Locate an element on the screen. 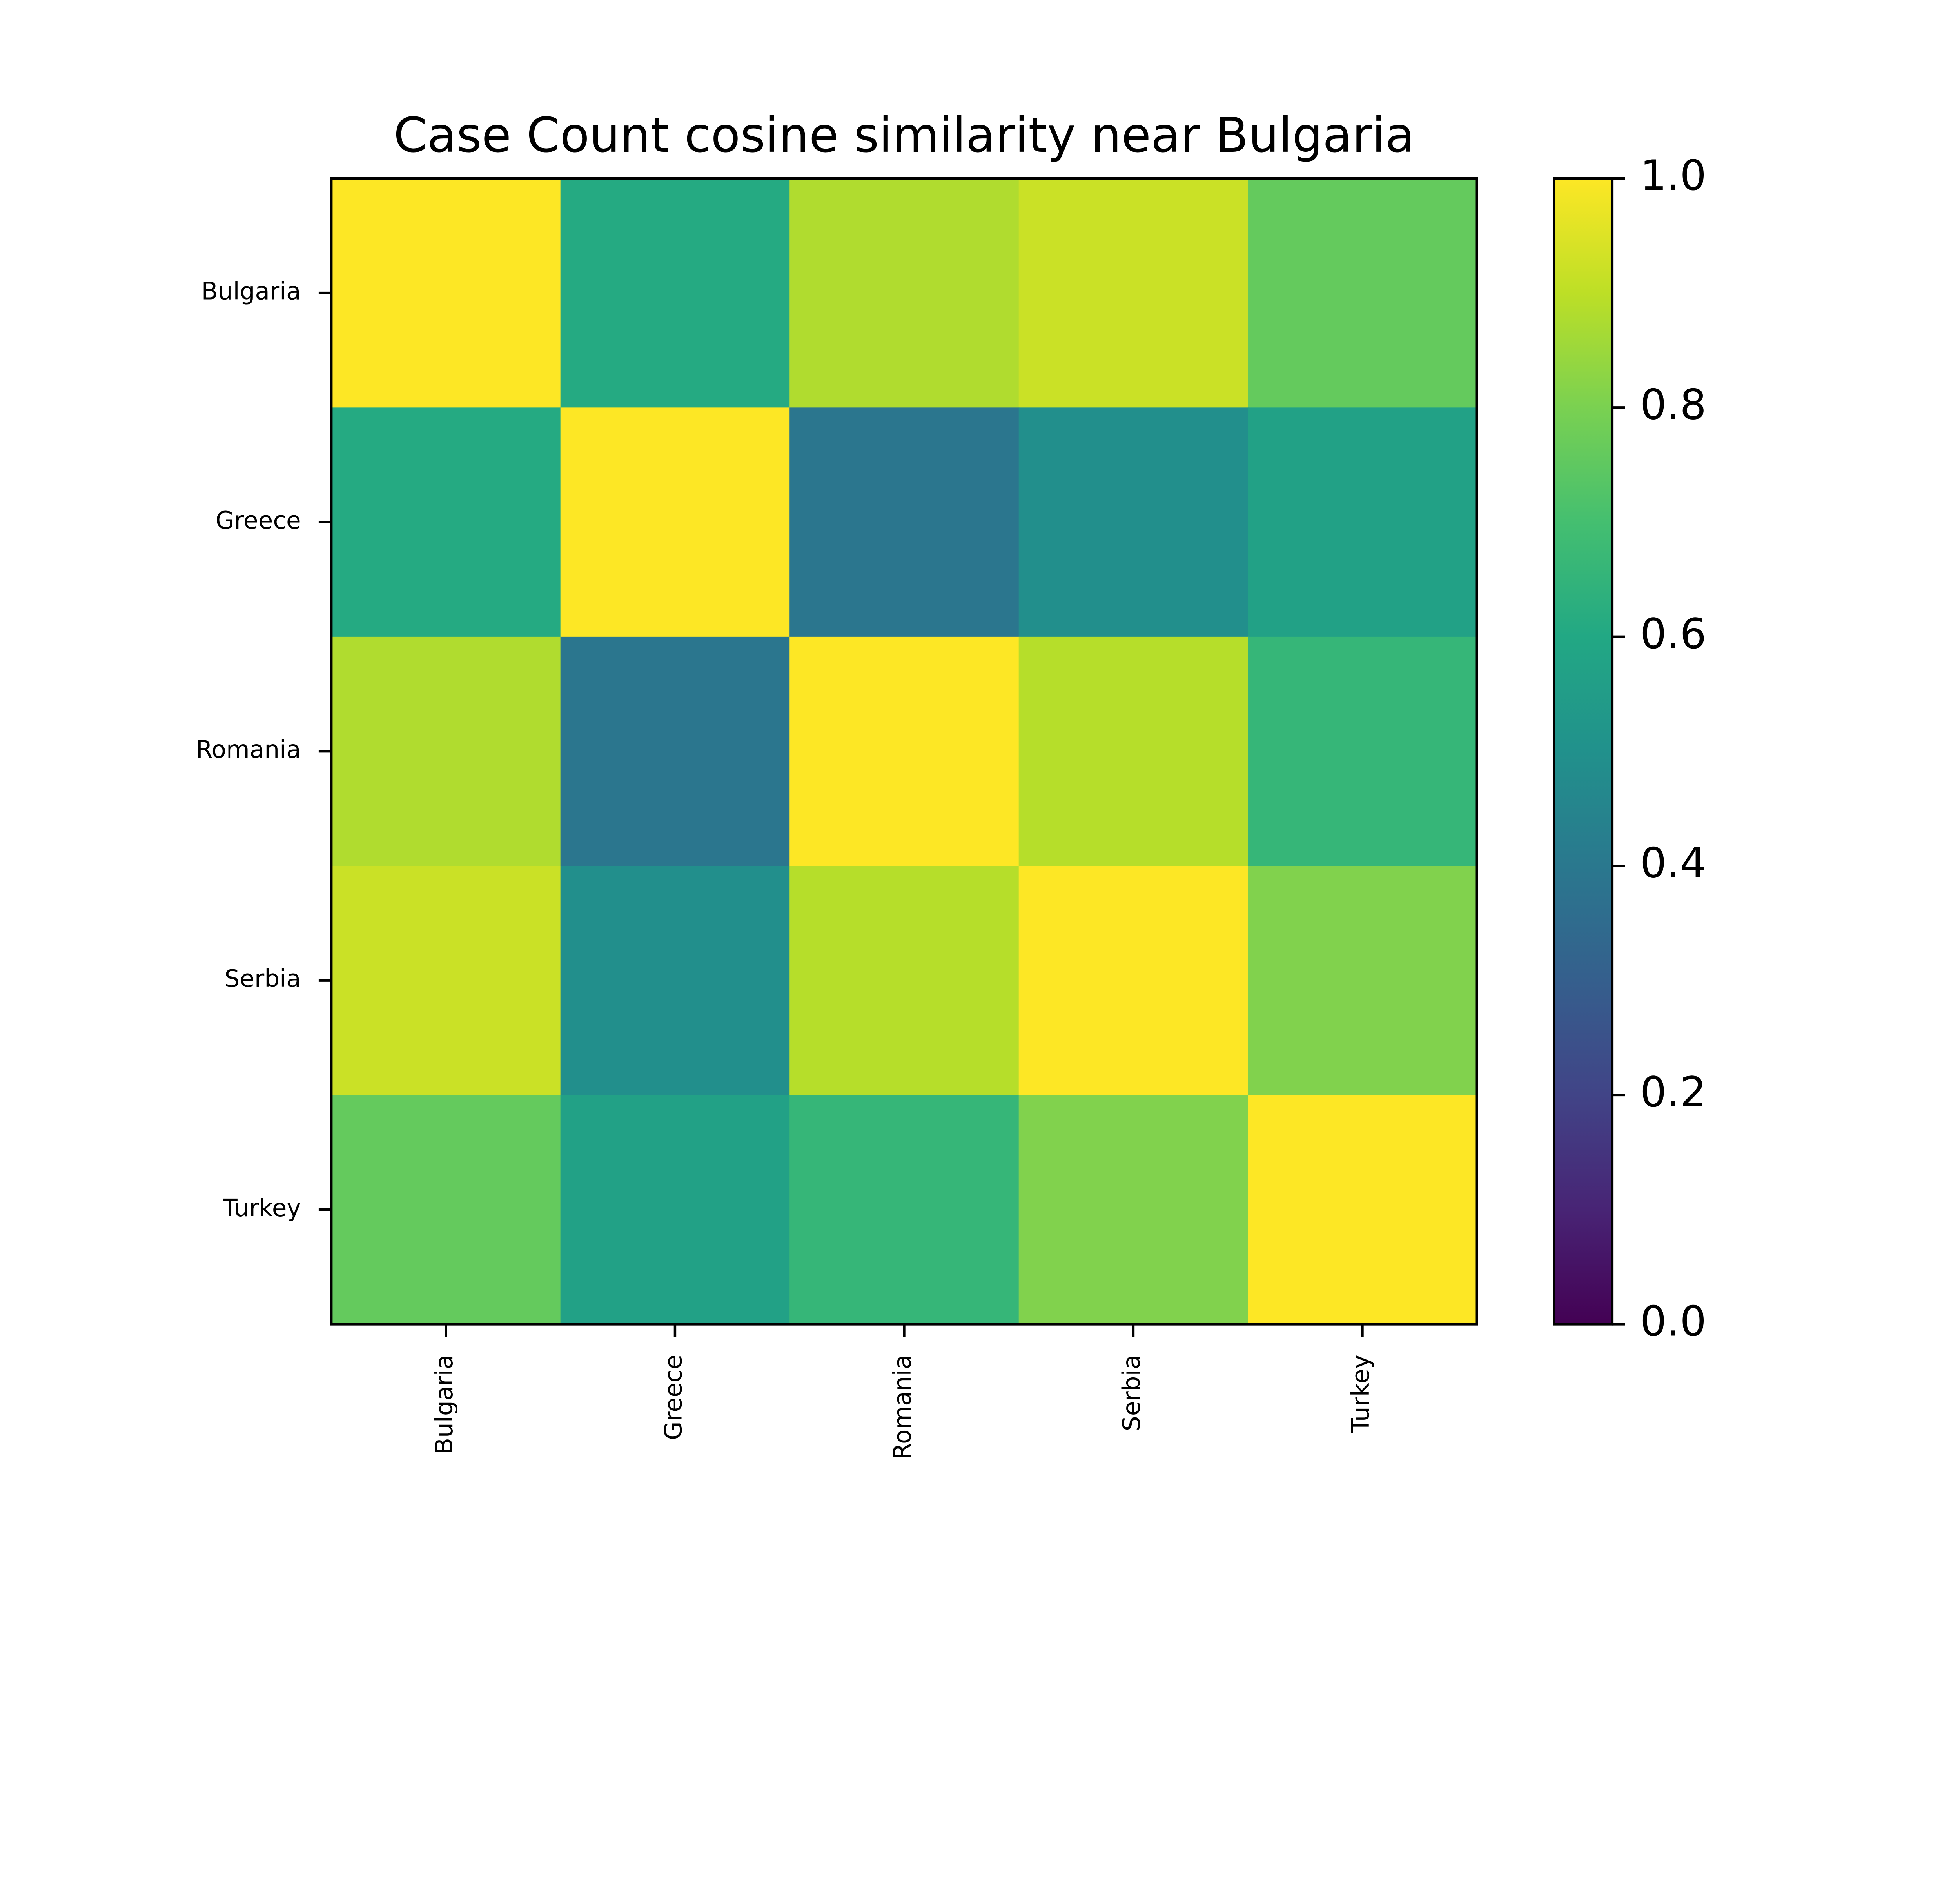  heatmap-cell-greece-bulgaria is located at coordinates (446, 522).